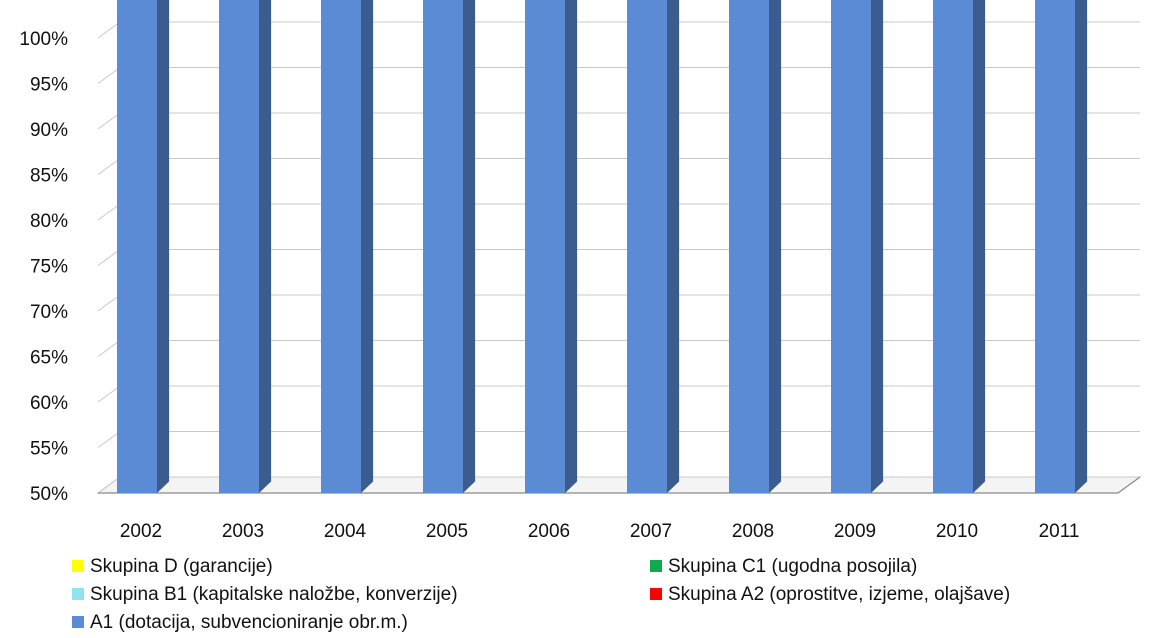 This screenshot has height=638, width=1150. I want to click on y-tick-label: 85%, so click(49, 176).